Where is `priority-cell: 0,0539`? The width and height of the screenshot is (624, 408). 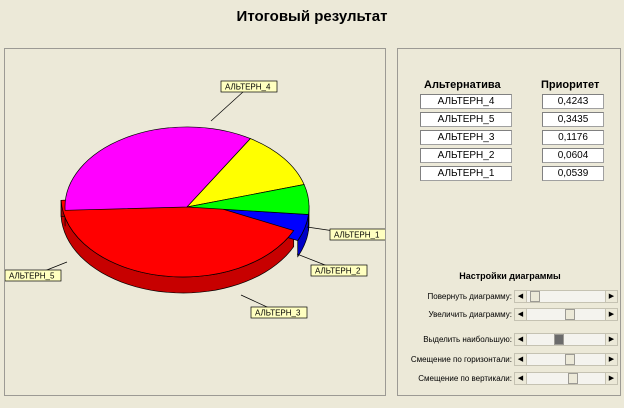
priority-cell: 0,0539 is located at coordinates (573, 173).